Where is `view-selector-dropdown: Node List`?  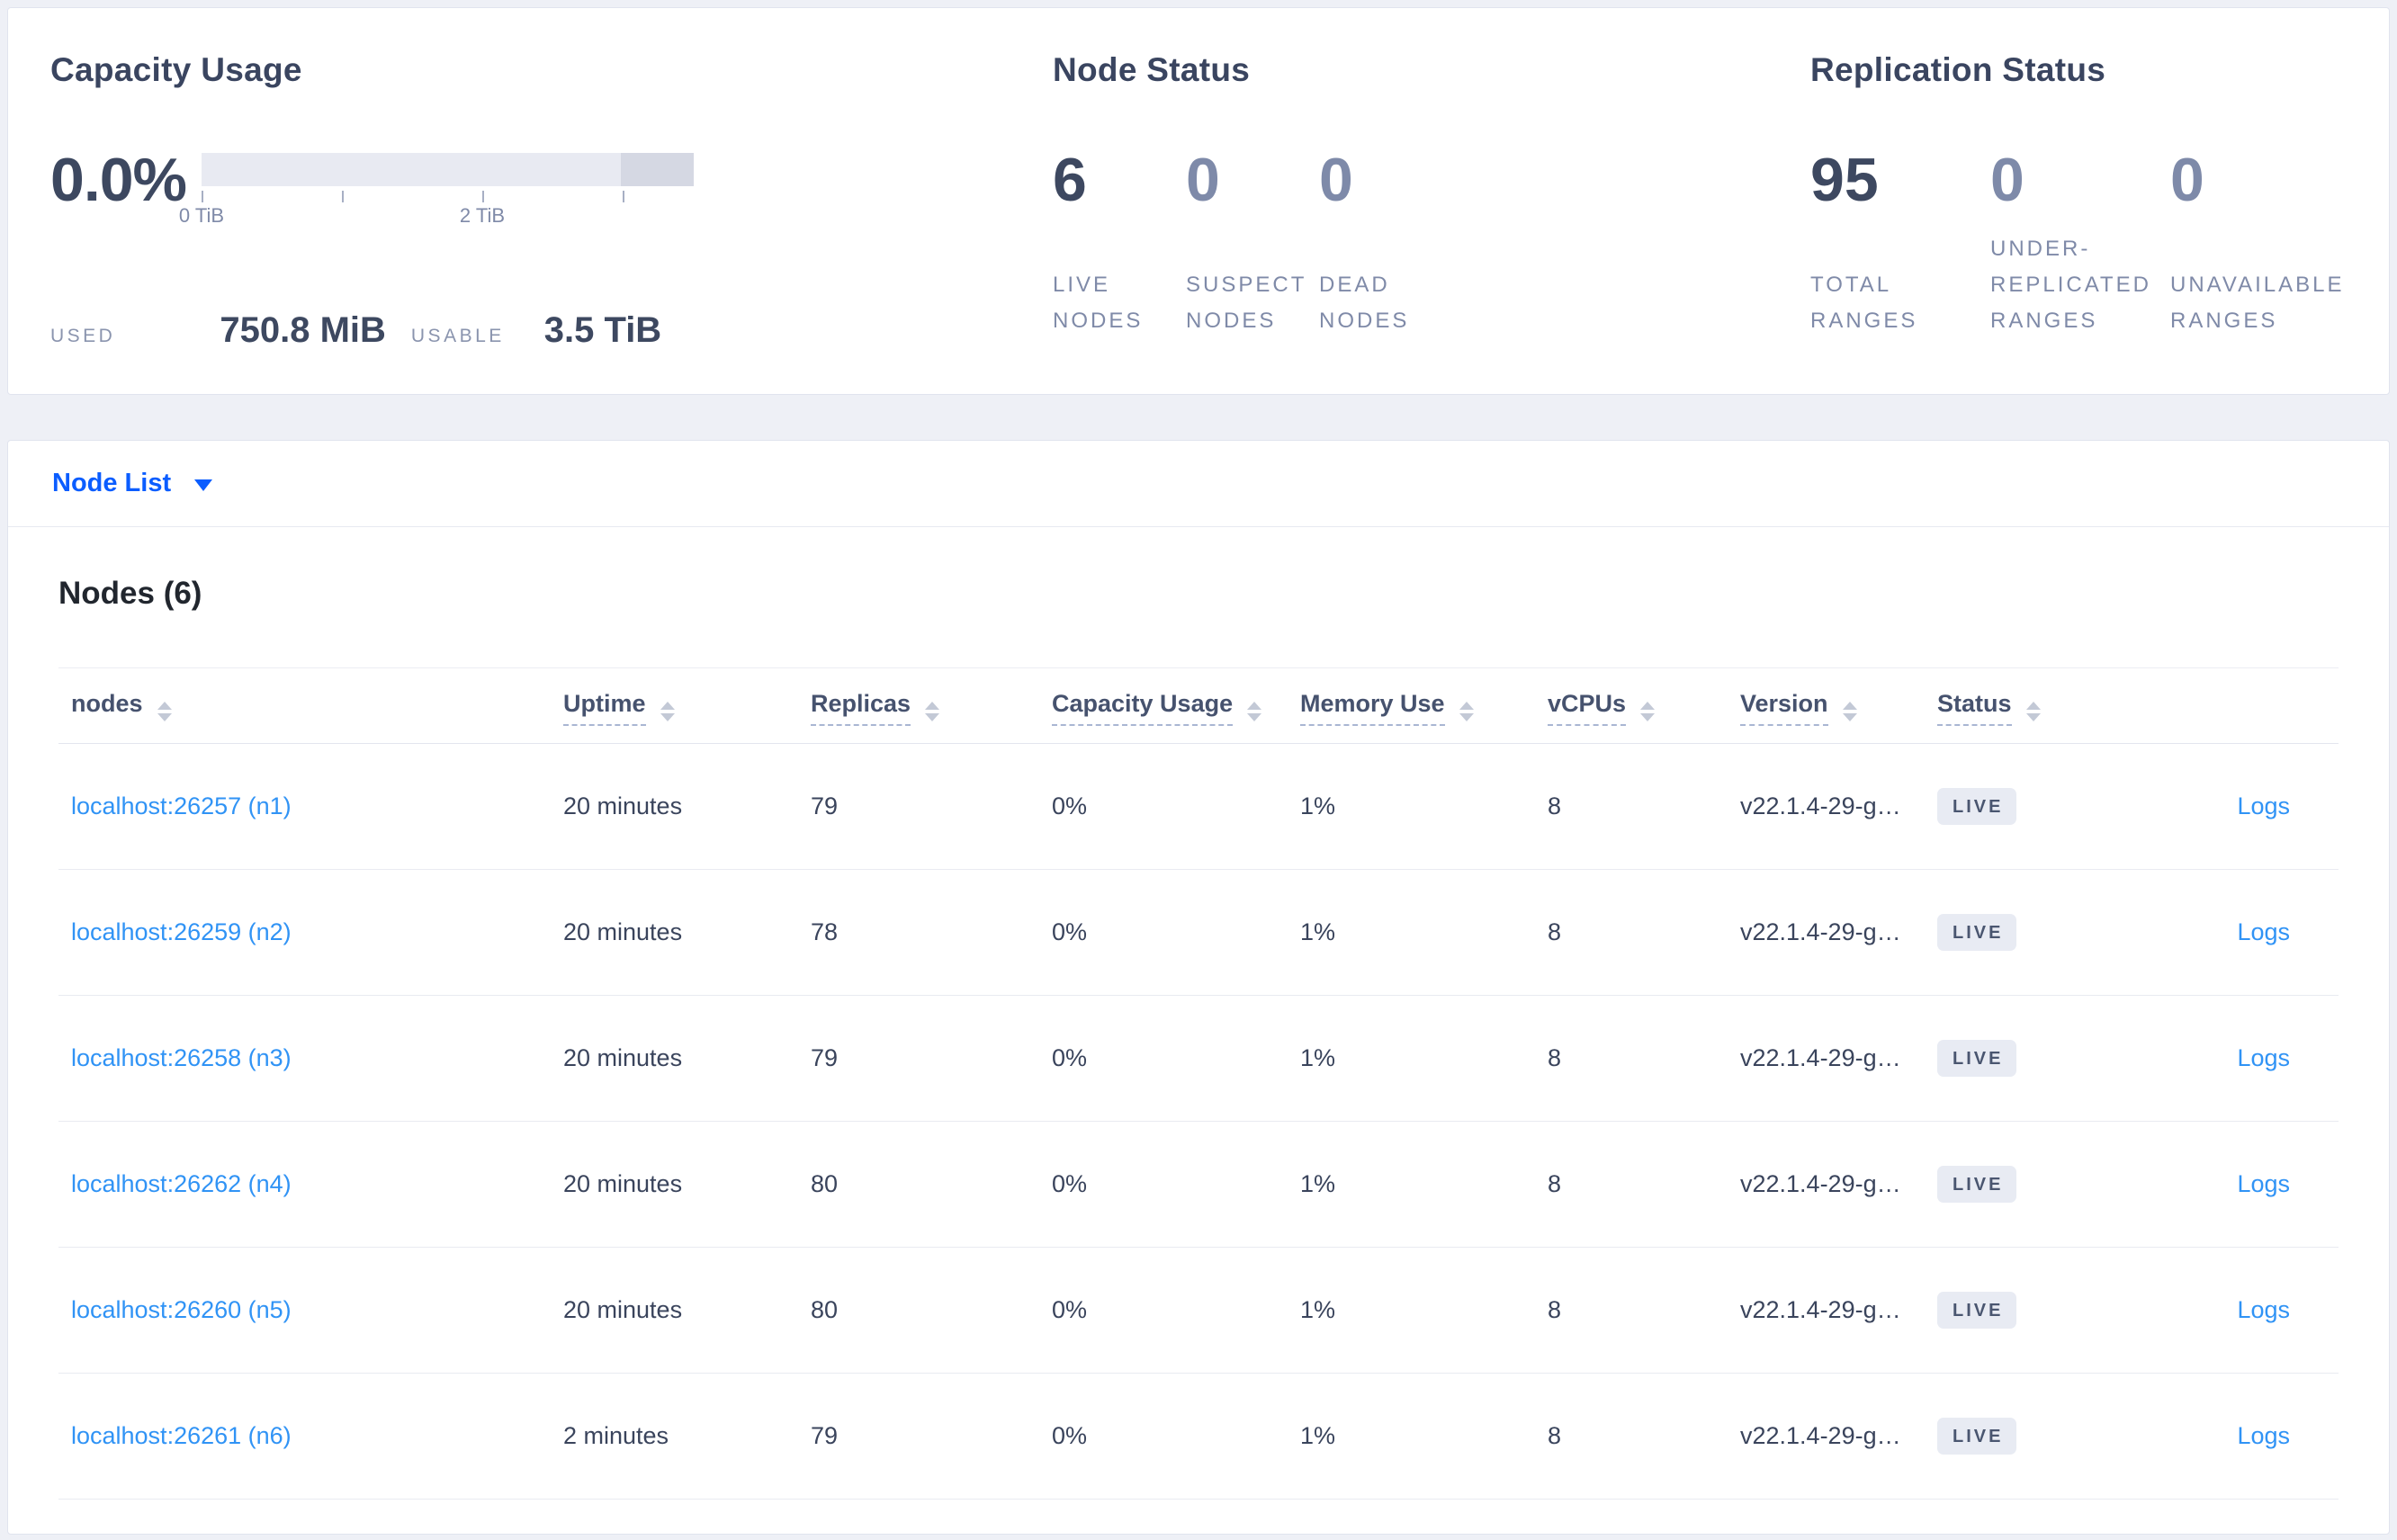 view-selector-dropdown: Node List is located at coordinates (132, 483).